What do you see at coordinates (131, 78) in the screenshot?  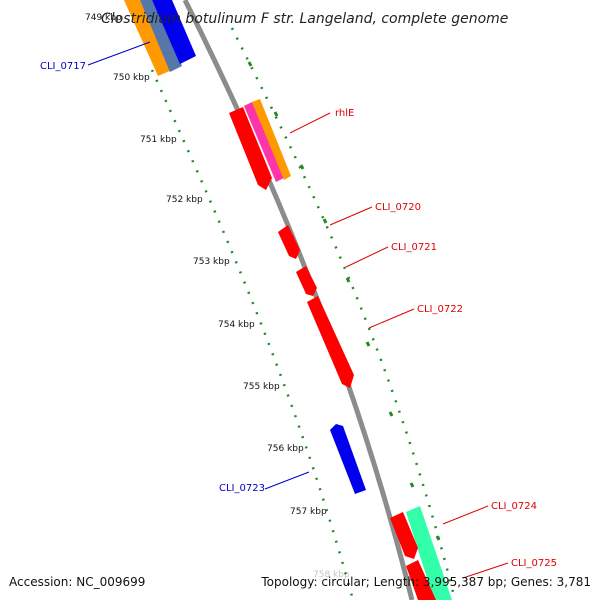 I see `tick-label-750: 750 kbp` at bounding box center [131, 78].